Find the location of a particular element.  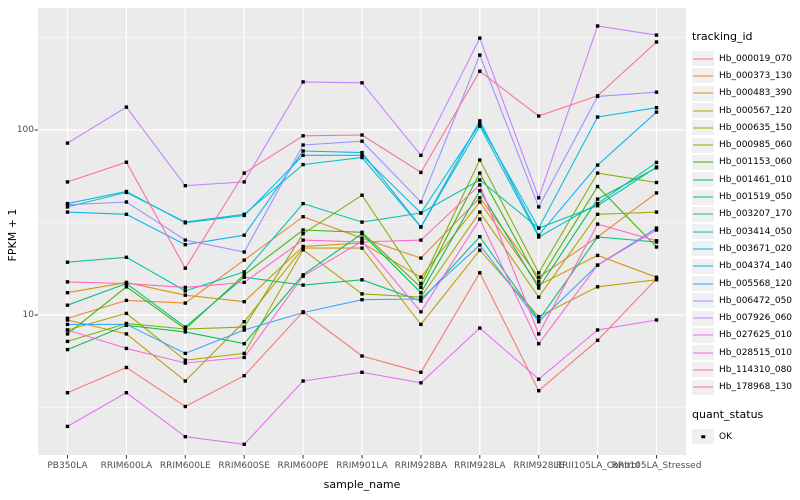

legend-item: Hb_027625_010 is located at coordinates (745, 335).